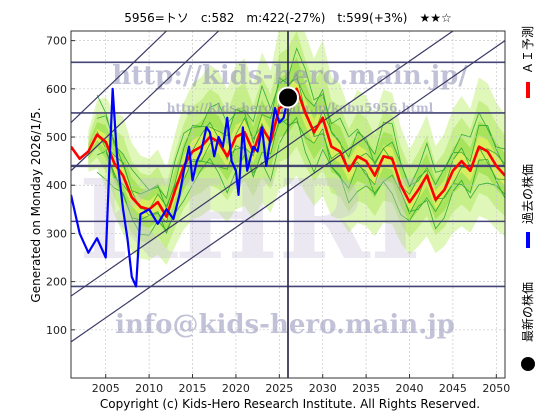 The width and height of the screenshot is (560, 420). Describe the element at coordinates (301, 384) in the screenshot. I see `x-axis: 2005 2010 2015 2020 2025 2030 2035 2040 2045 2050` at that location.